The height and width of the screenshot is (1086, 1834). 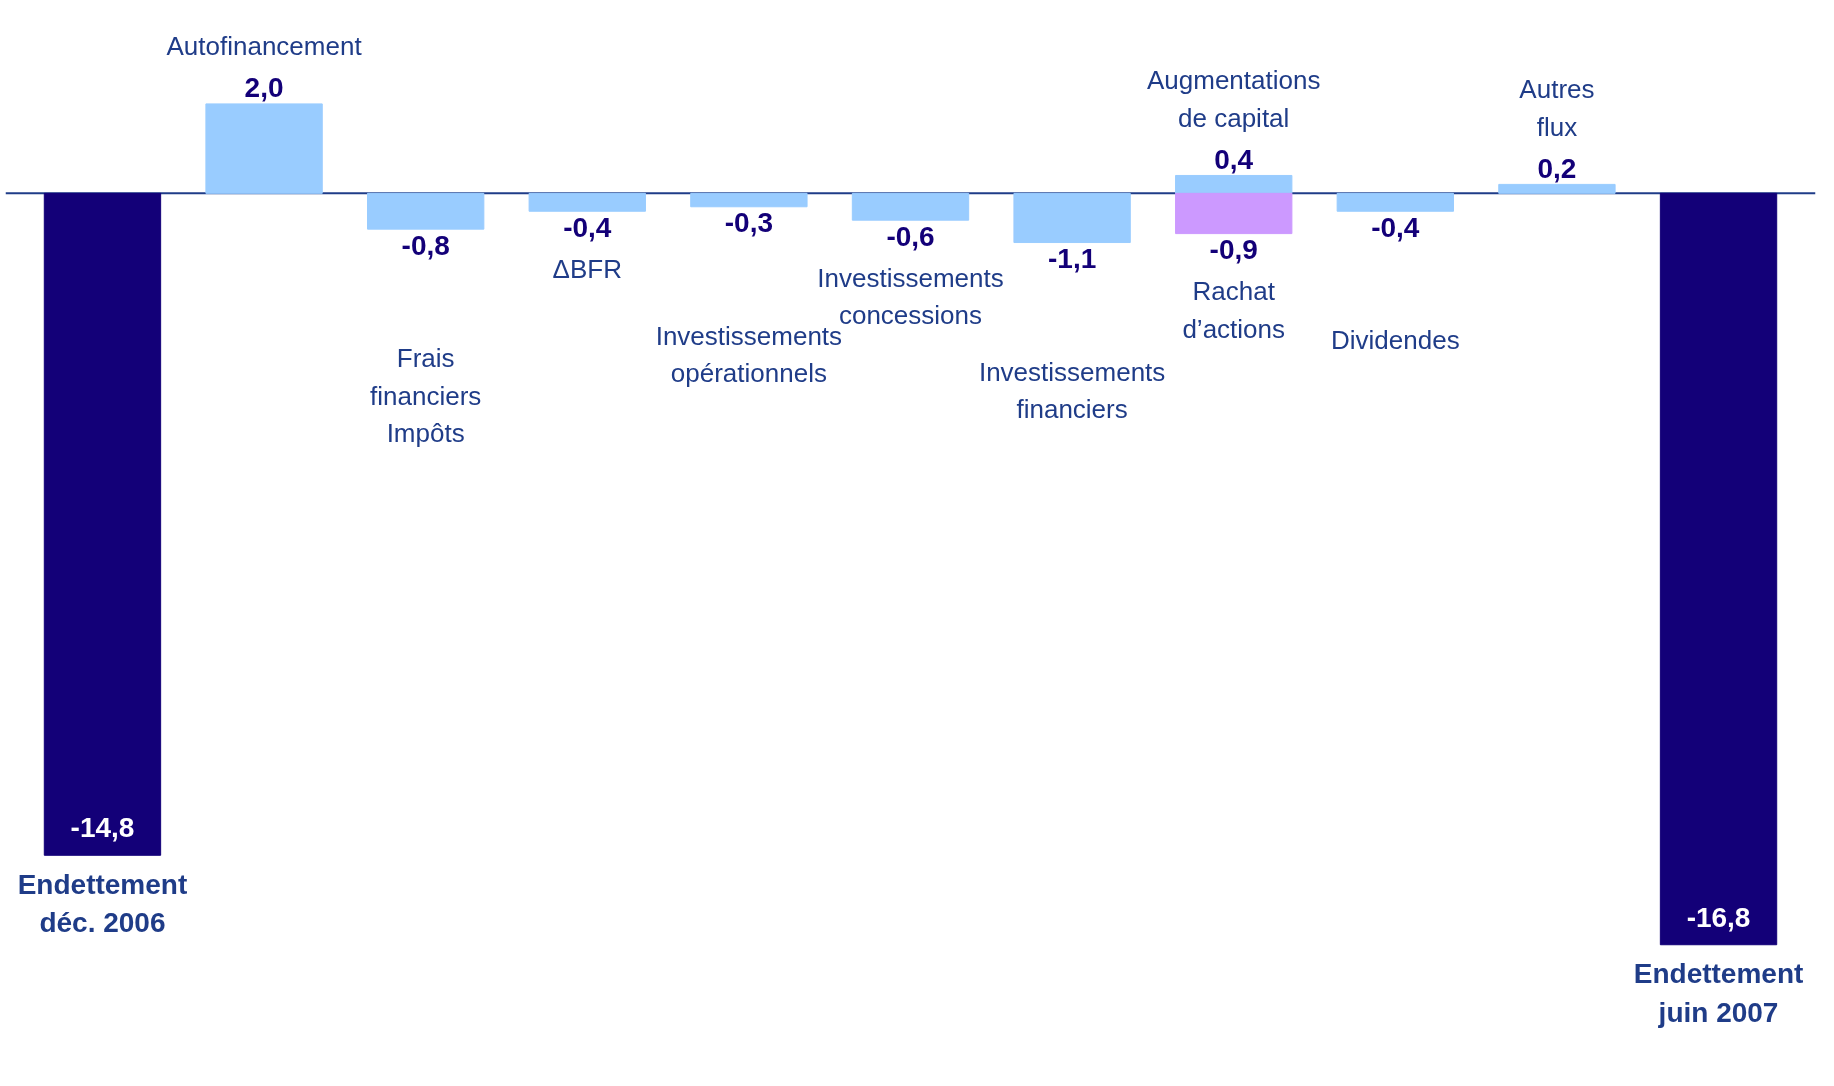 I want to click on data-label: -16,8, so click(x=1718, y=917).